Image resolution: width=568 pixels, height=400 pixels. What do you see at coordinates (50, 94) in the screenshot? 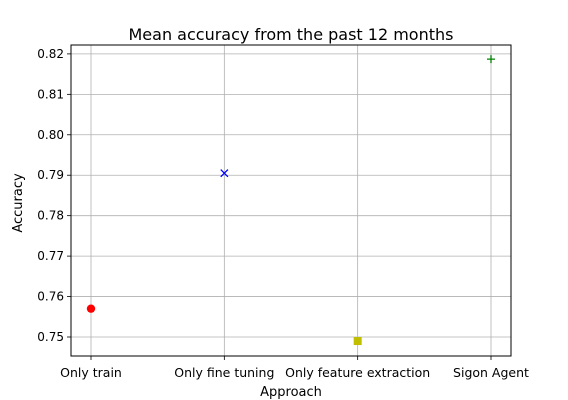
I see `y-tick-label: 0.81` at bounding box center [50, 94].